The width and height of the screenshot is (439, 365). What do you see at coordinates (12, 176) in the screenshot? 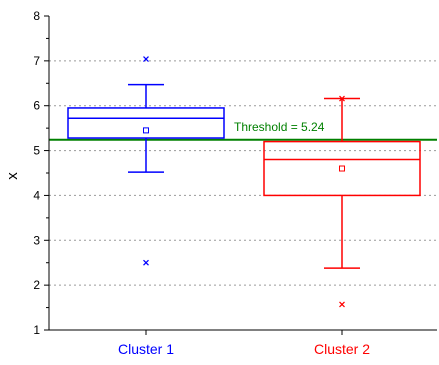
I see `y-axis-label: x` at bounding box center [12, 176].